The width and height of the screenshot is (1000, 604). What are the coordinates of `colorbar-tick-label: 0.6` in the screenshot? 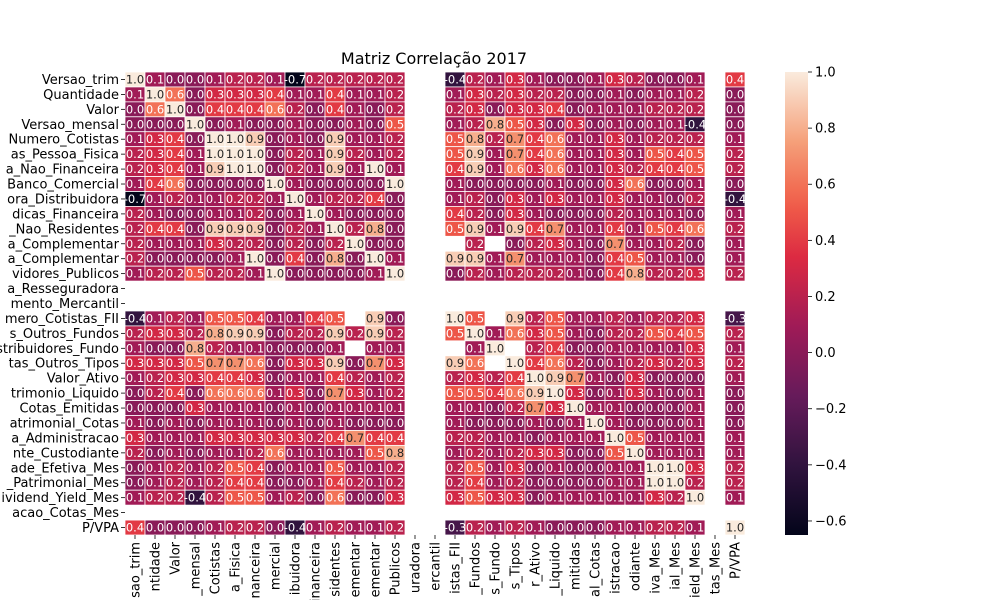 It's located at (825, 185).